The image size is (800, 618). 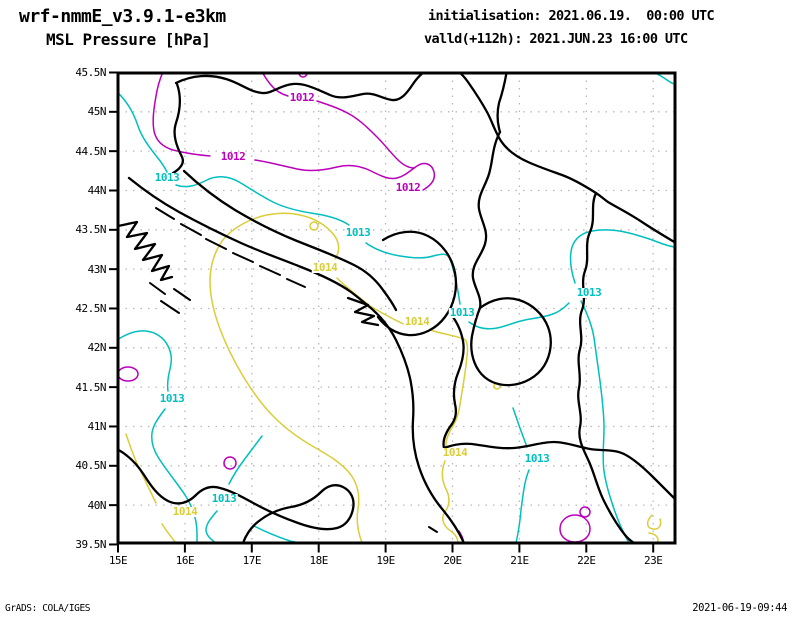 I want to click on lat-axis-label: 44N, so click(x=97, y=190).